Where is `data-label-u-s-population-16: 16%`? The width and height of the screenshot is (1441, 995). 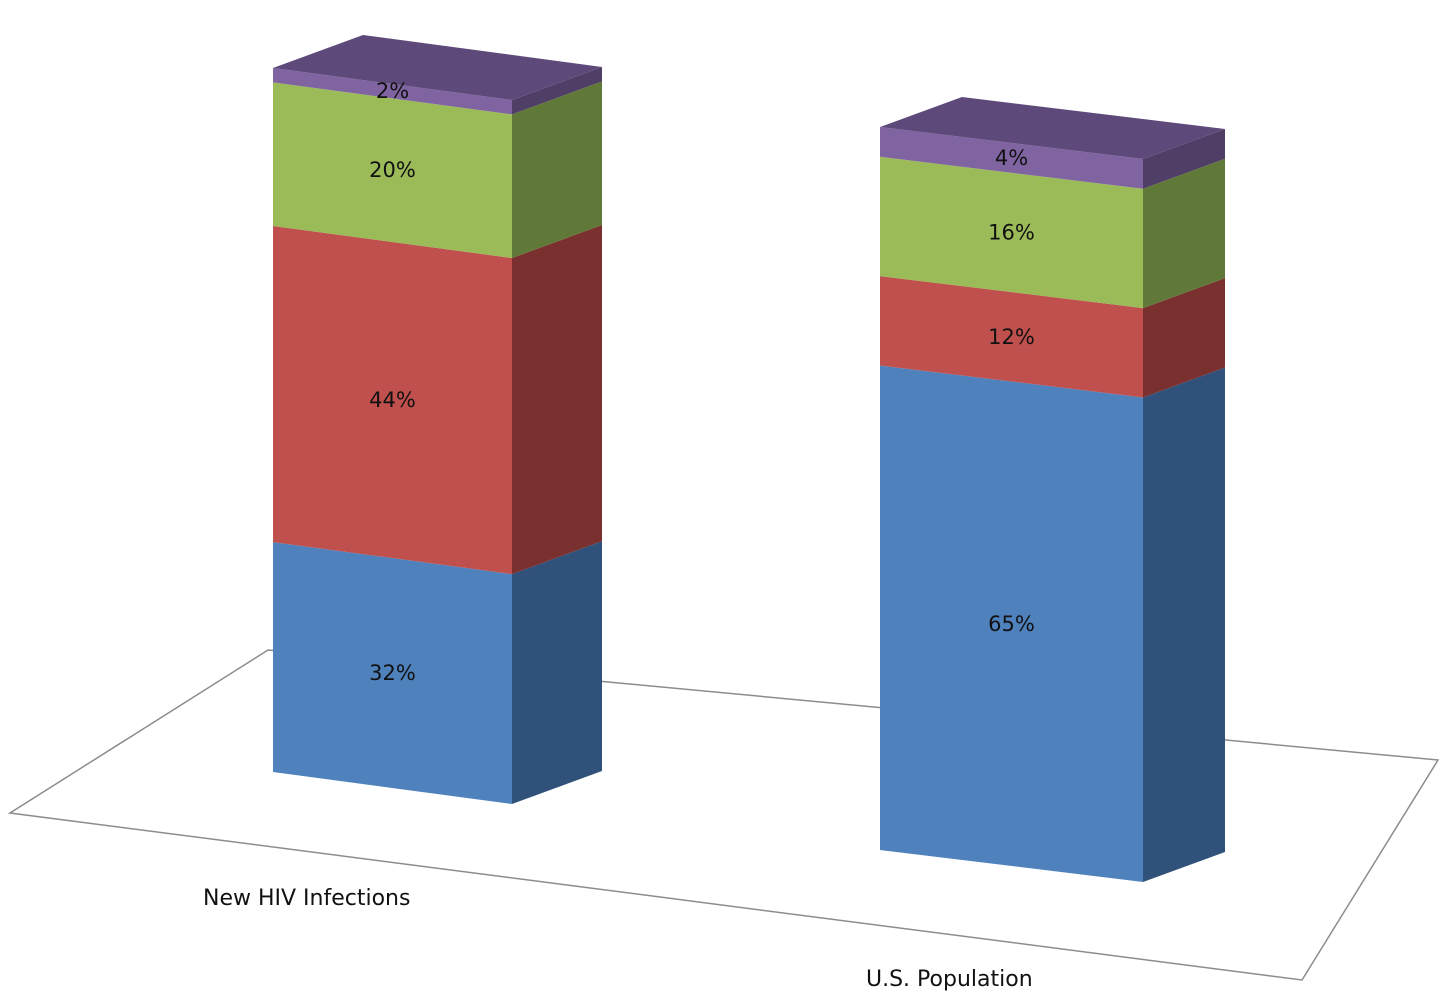 data-label-u-s-population-16: 16% is located at coordinates (1011, 232).